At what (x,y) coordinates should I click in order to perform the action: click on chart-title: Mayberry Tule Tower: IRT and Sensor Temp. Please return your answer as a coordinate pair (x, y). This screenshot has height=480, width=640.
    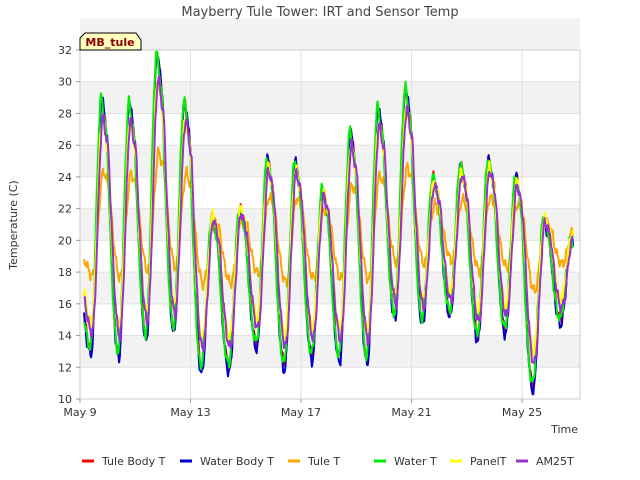
    Looking at the image, I should click on (319, 12).